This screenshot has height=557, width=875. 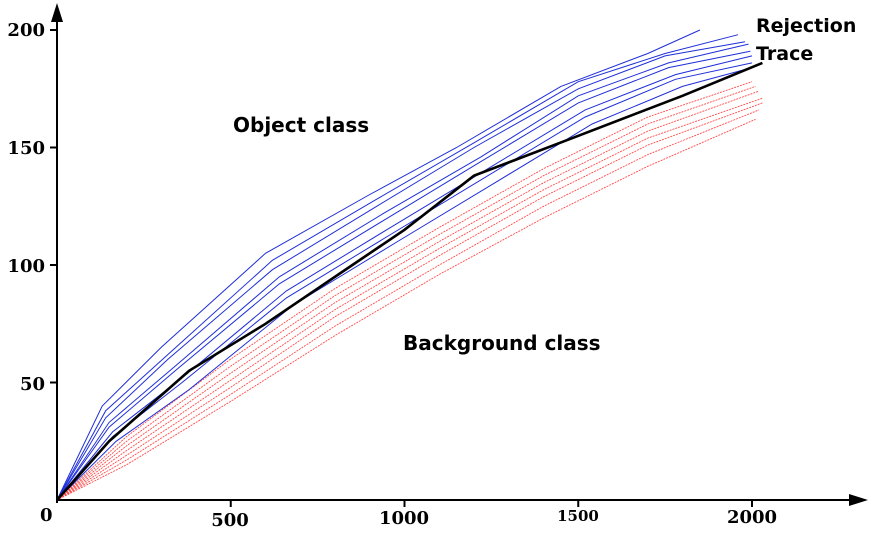 I want to click on x-tick-label-1500: 1500, so click(x=578, y=516).